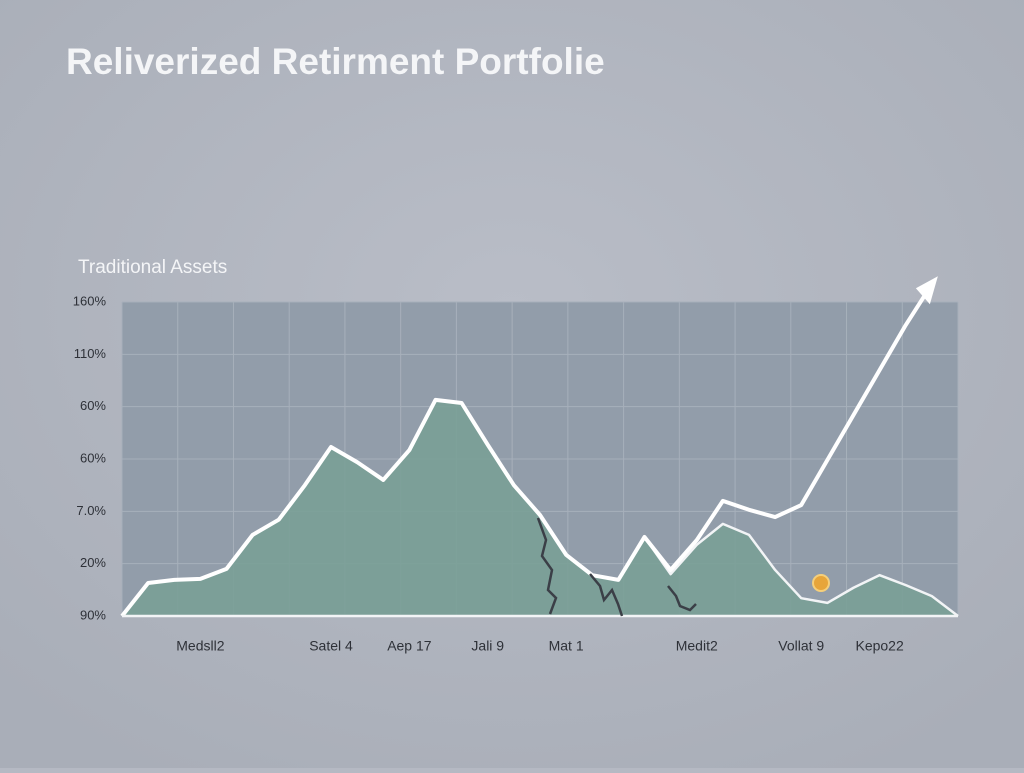 This screenshot has height=773, width=1024. Describe the element at coordinates (331, 646) in the screenshot. I see `x-tick-label: Satel 4` at that location.